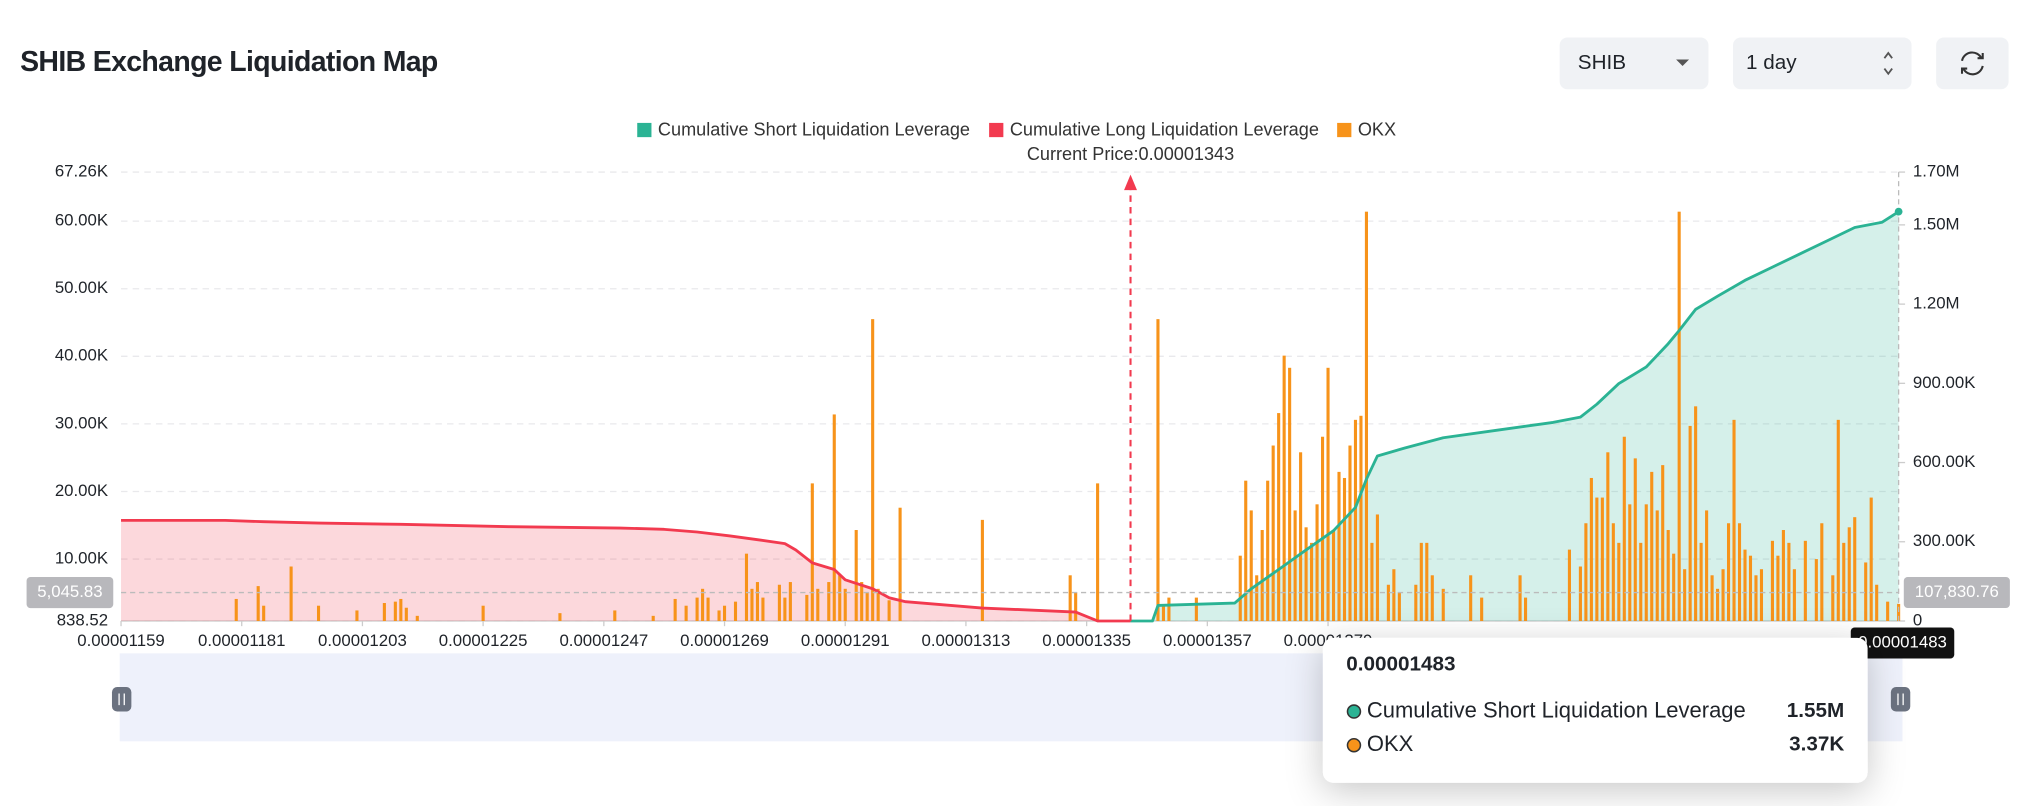  I want to click on symbol-select: SHIB, so click(1634, 63).